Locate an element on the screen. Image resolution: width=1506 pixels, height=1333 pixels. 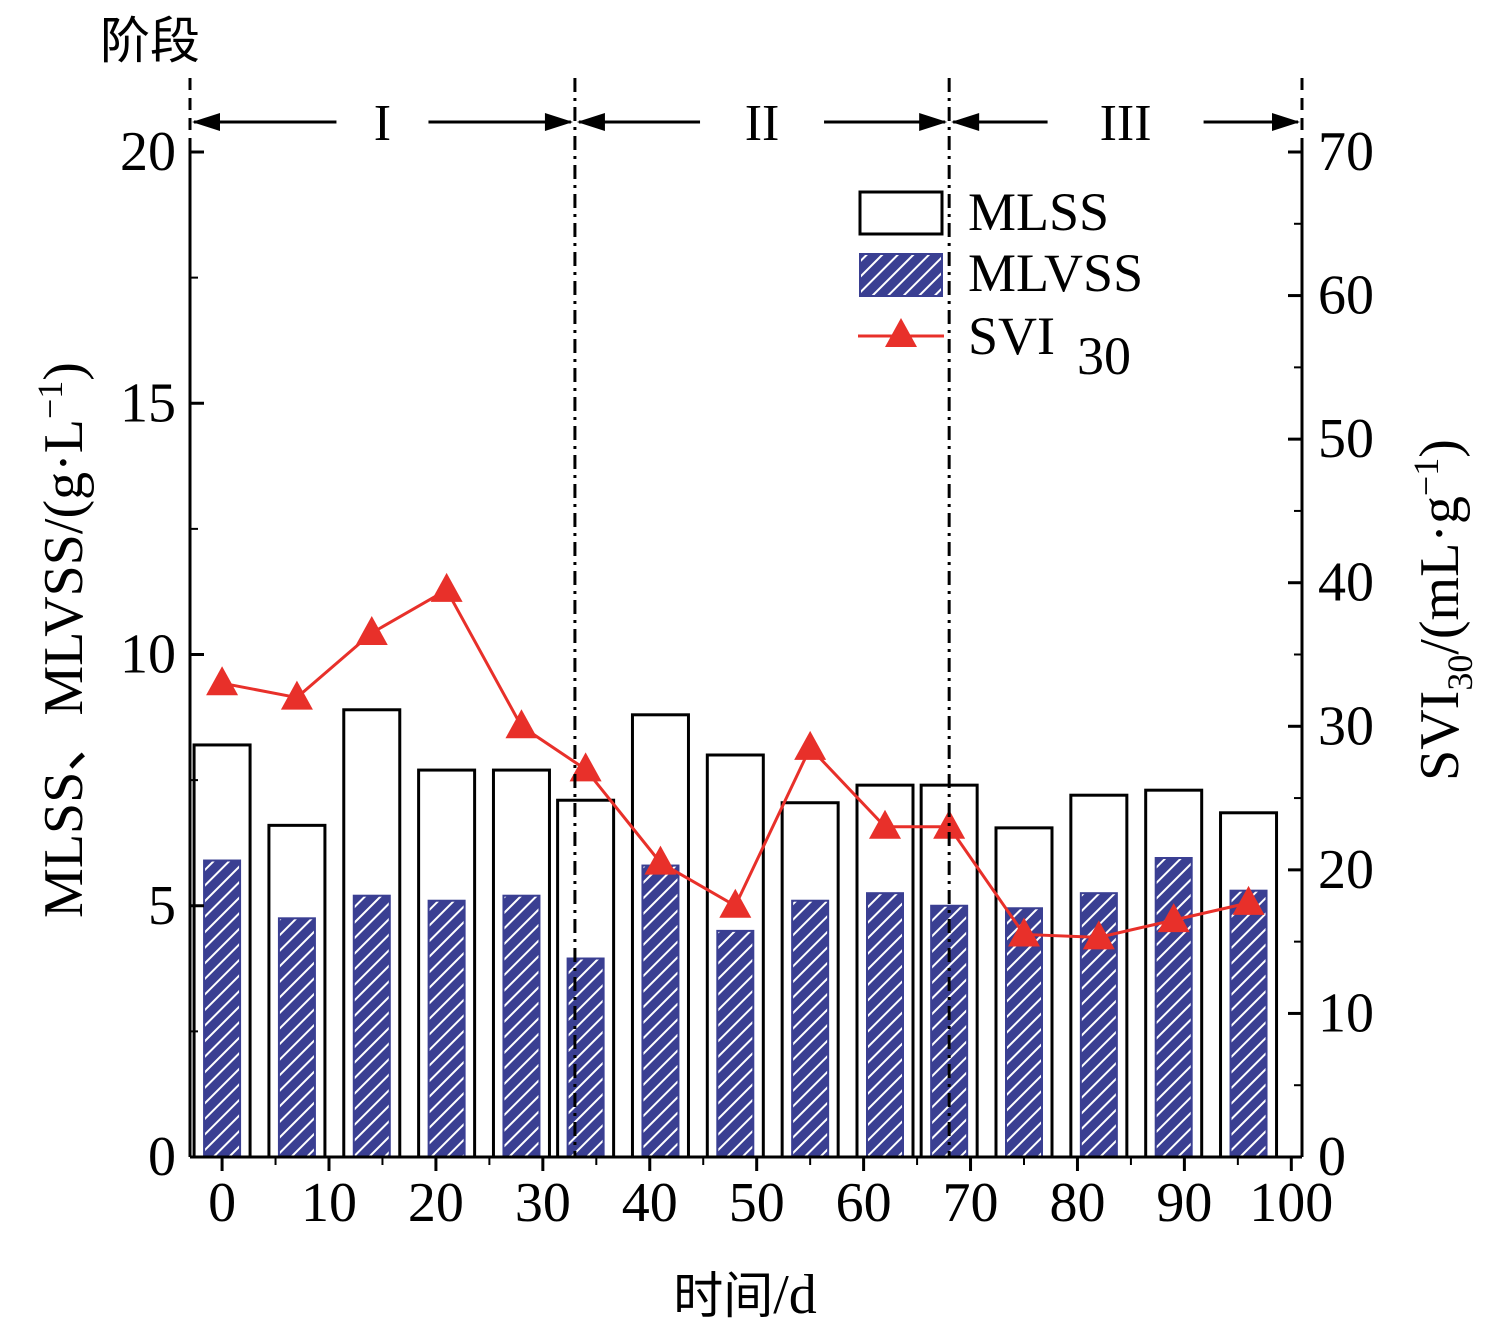
x-axis-label-unit: /d is located at coordinates (795, 1295).